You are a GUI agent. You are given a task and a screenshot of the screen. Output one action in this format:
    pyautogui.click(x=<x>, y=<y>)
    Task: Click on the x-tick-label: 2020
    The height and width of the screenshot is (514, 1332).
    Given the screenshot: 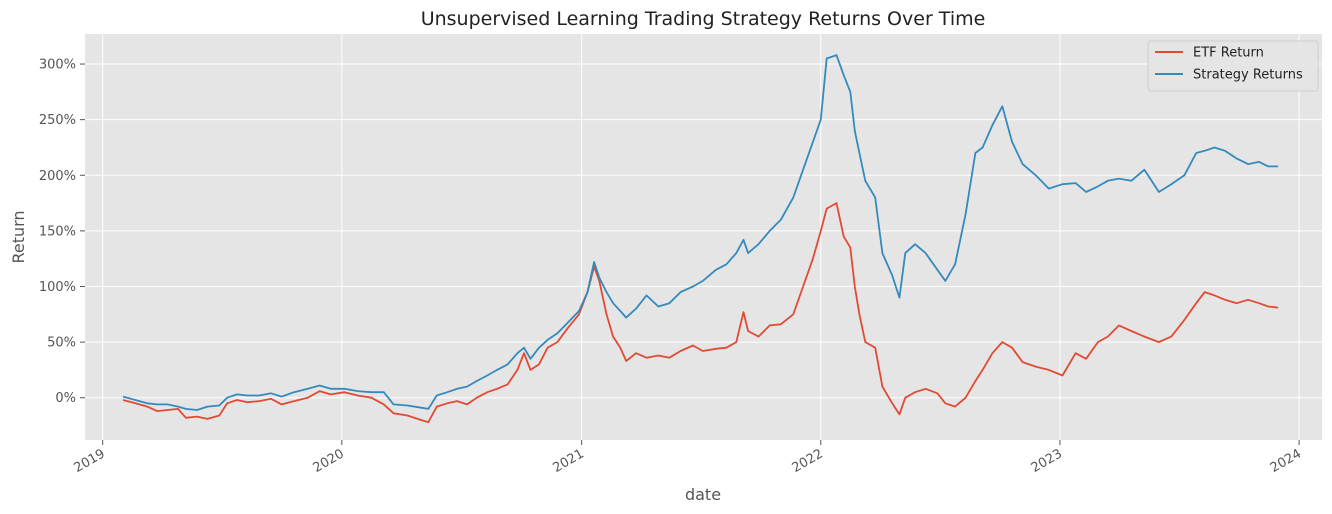 What is the action you would take?
    pyautogui.click(x=329, y=461)
    